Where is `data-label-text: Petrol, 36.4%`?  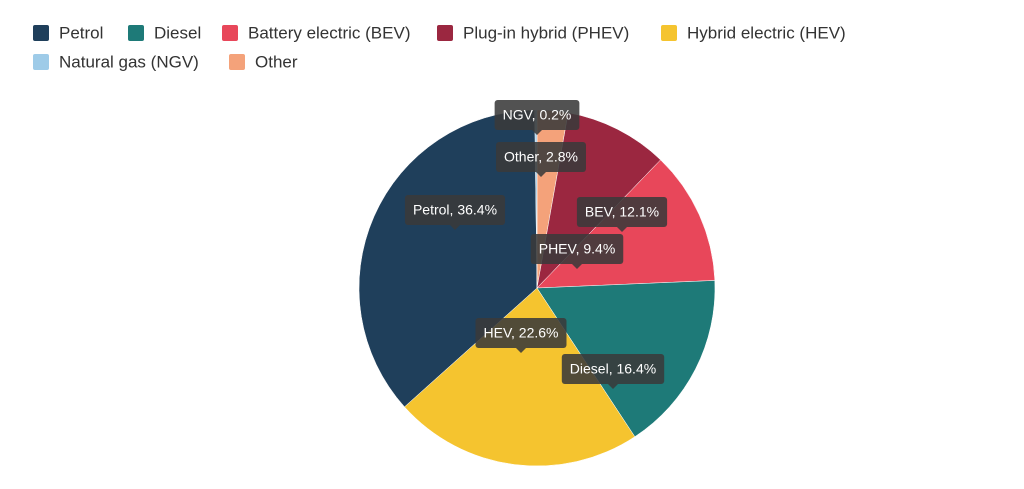
data-label-text: Petrol, 36.4% is located at coordinates (455, 210).